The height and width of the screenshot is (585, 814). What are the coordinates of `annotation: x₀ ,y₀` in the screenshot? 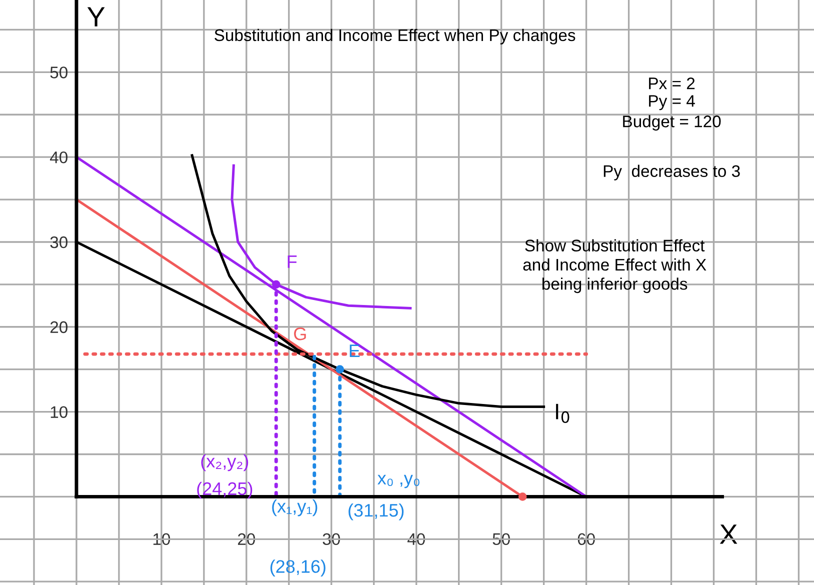 It's located at (399, 481).